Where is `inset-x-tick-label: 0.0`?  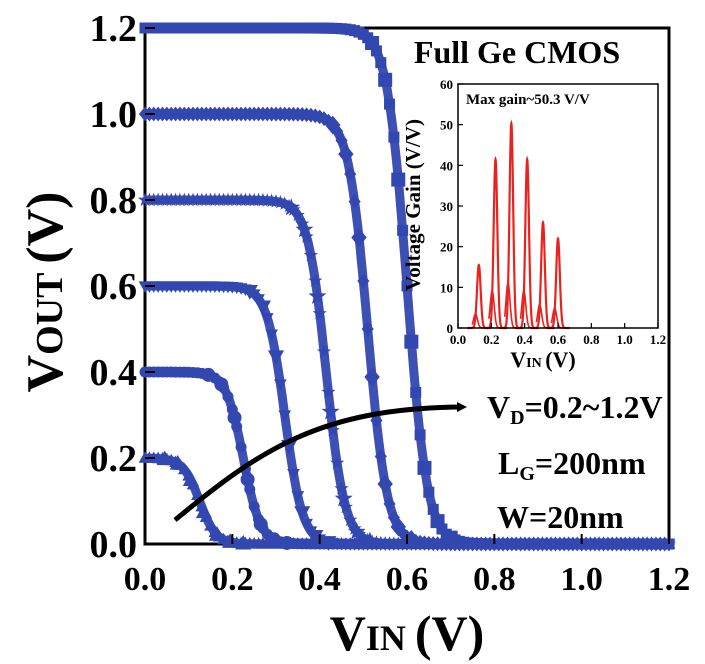 inset-x-tick-label: 0.0 is located at coordinates (458, 339).